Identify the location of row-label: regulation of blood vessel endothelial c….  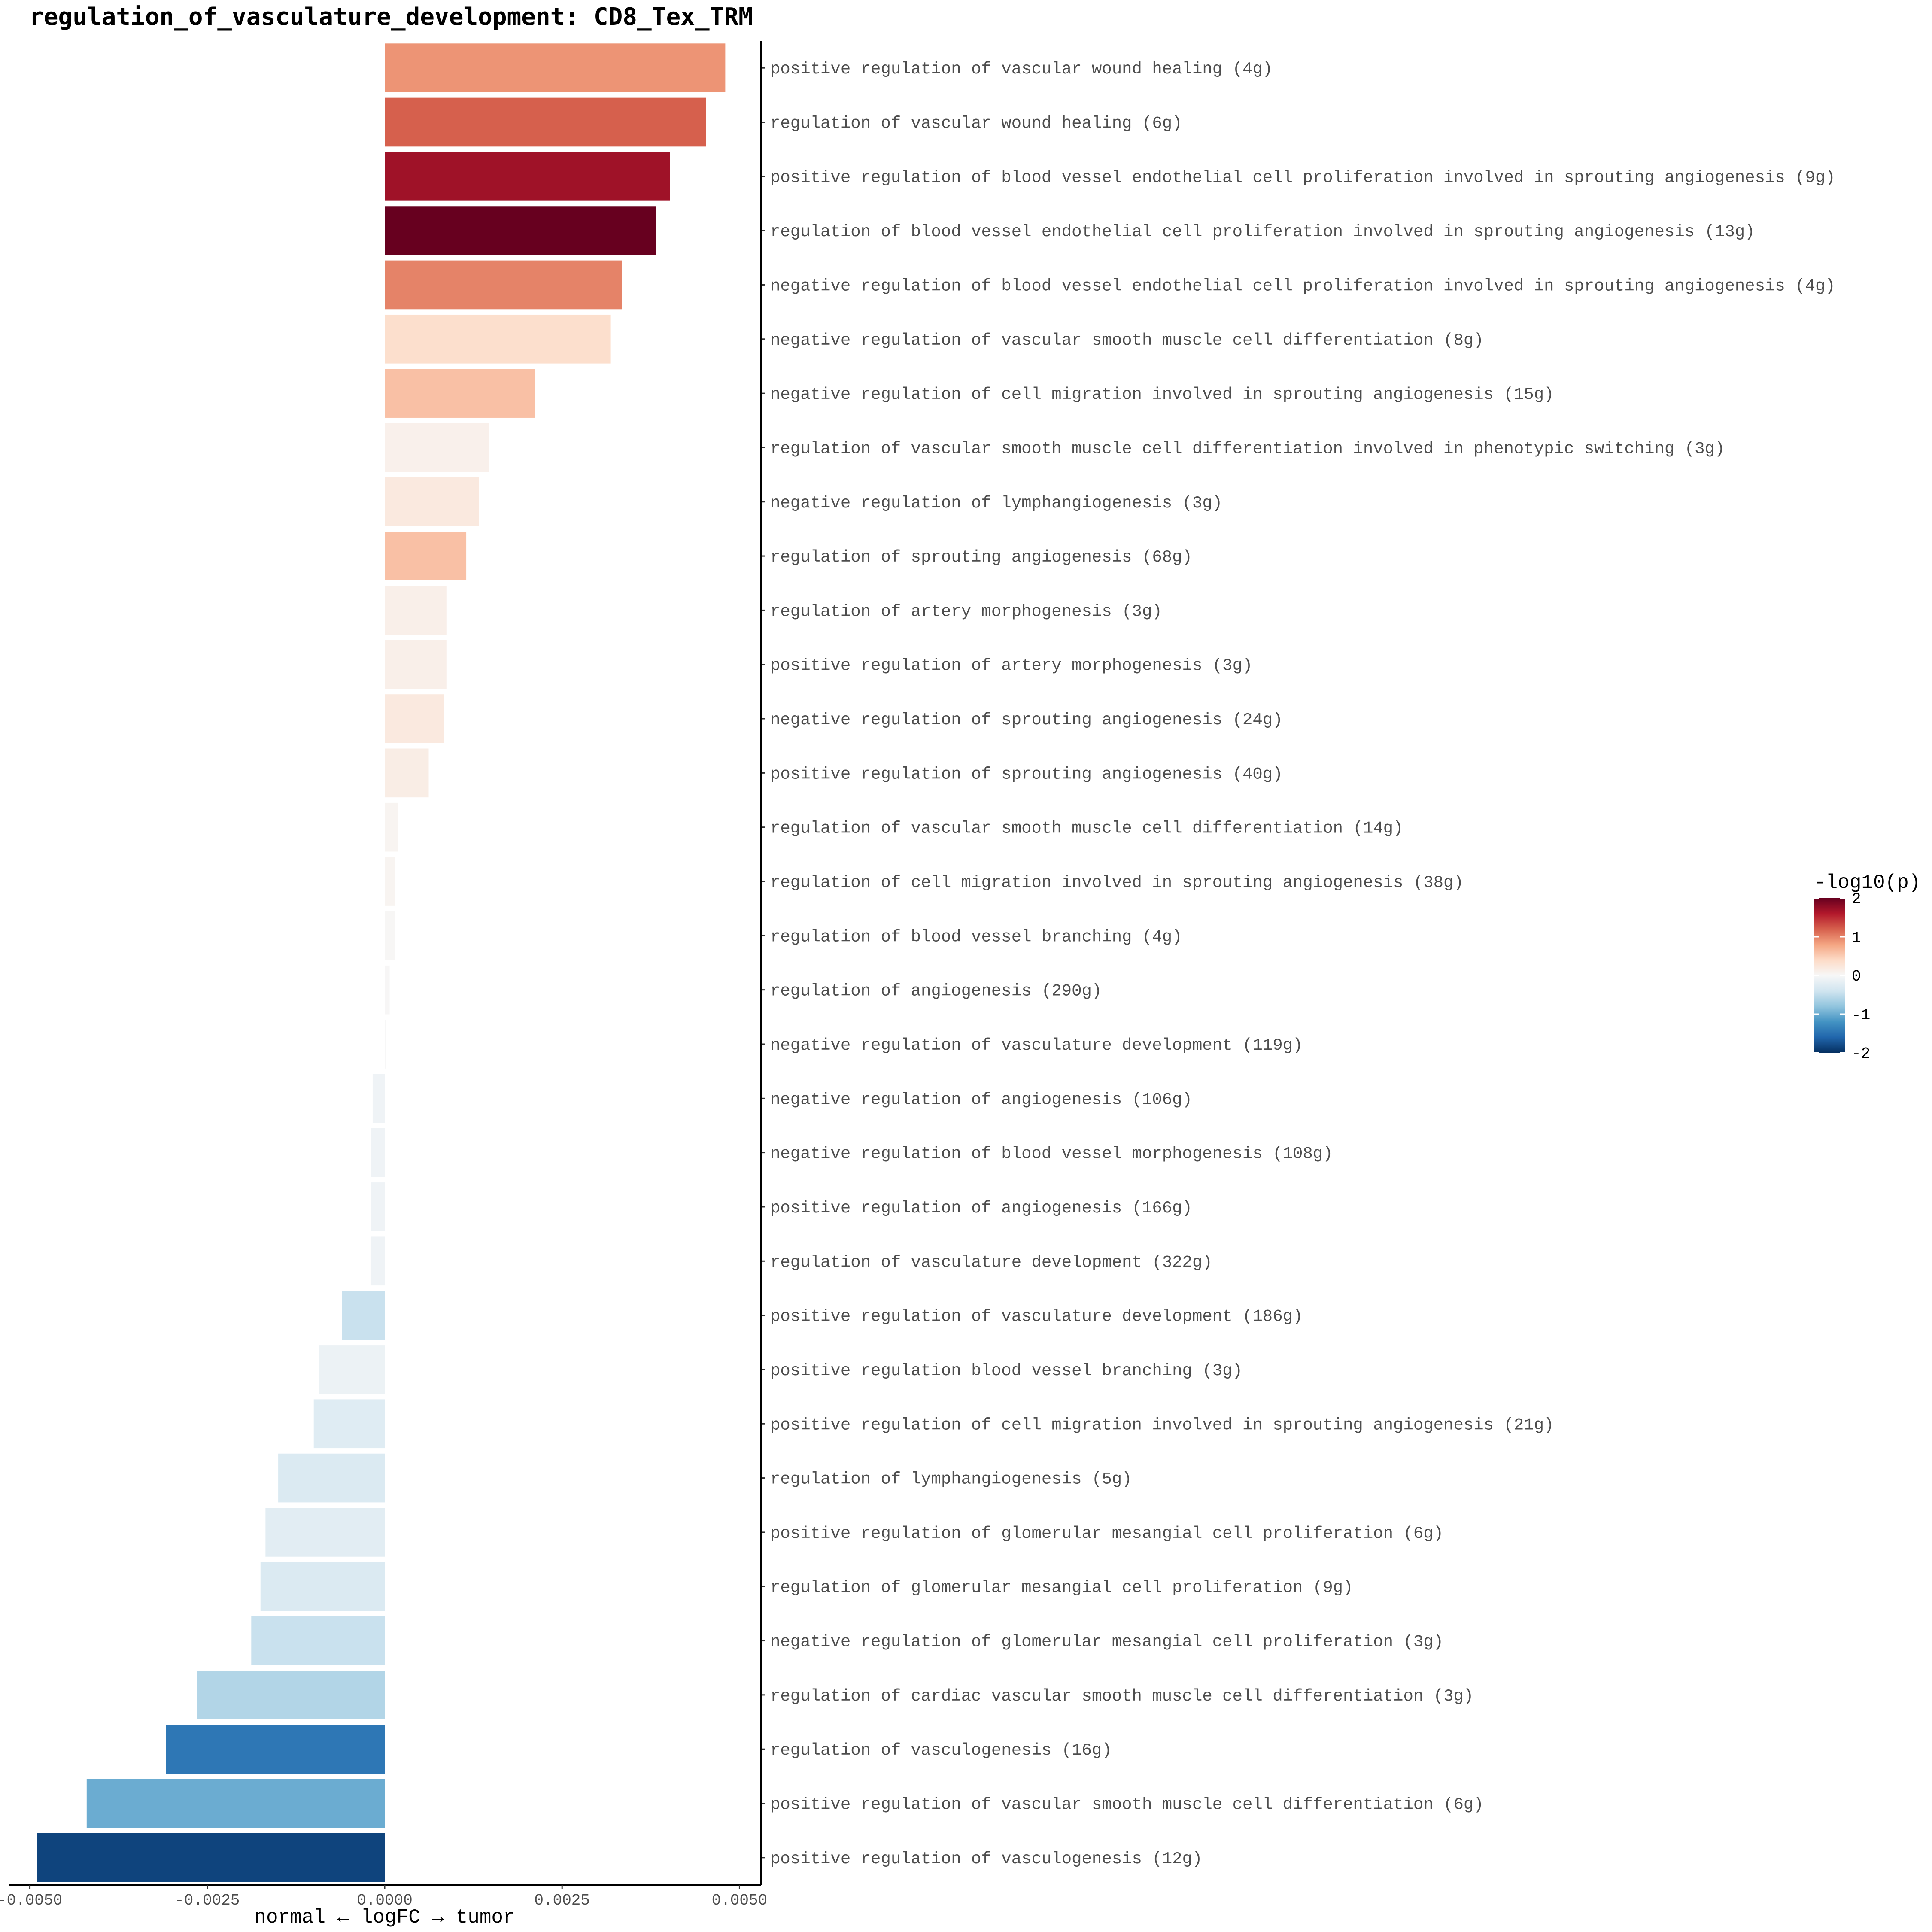
(1262, 231).